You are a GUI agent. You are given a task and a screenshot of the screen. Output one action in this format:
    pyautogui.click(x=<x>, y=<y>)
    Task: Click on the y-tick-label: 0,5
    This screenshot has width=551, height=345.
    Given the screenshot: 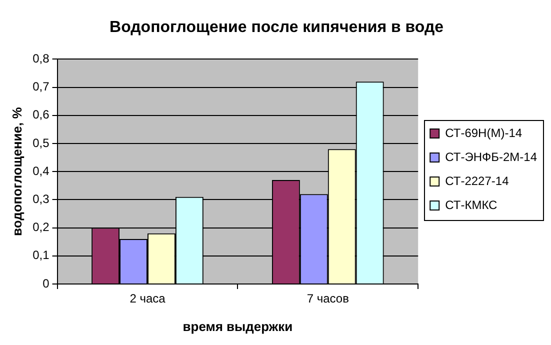 What is the action you would take?
    pyautogui.click(x=41, y=143)
    